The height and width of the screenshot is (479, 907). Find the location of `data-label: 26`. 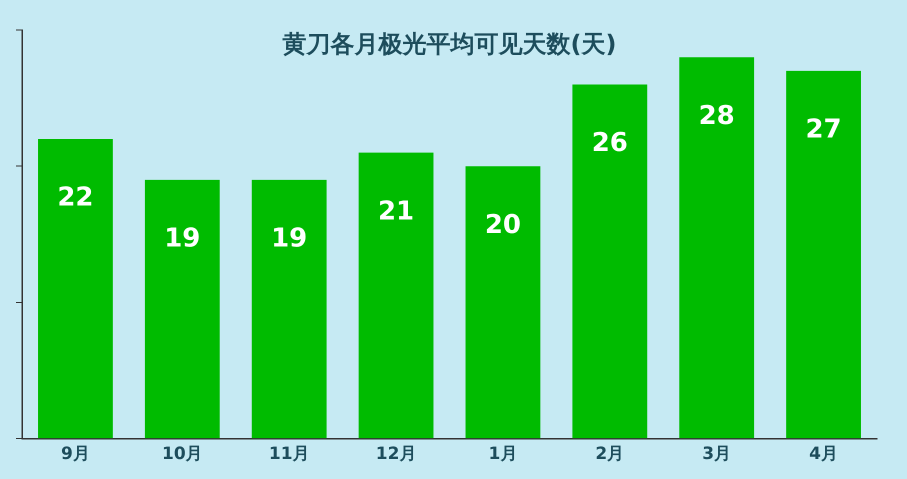

data-label: 26 is located at coordinates (610, 143).